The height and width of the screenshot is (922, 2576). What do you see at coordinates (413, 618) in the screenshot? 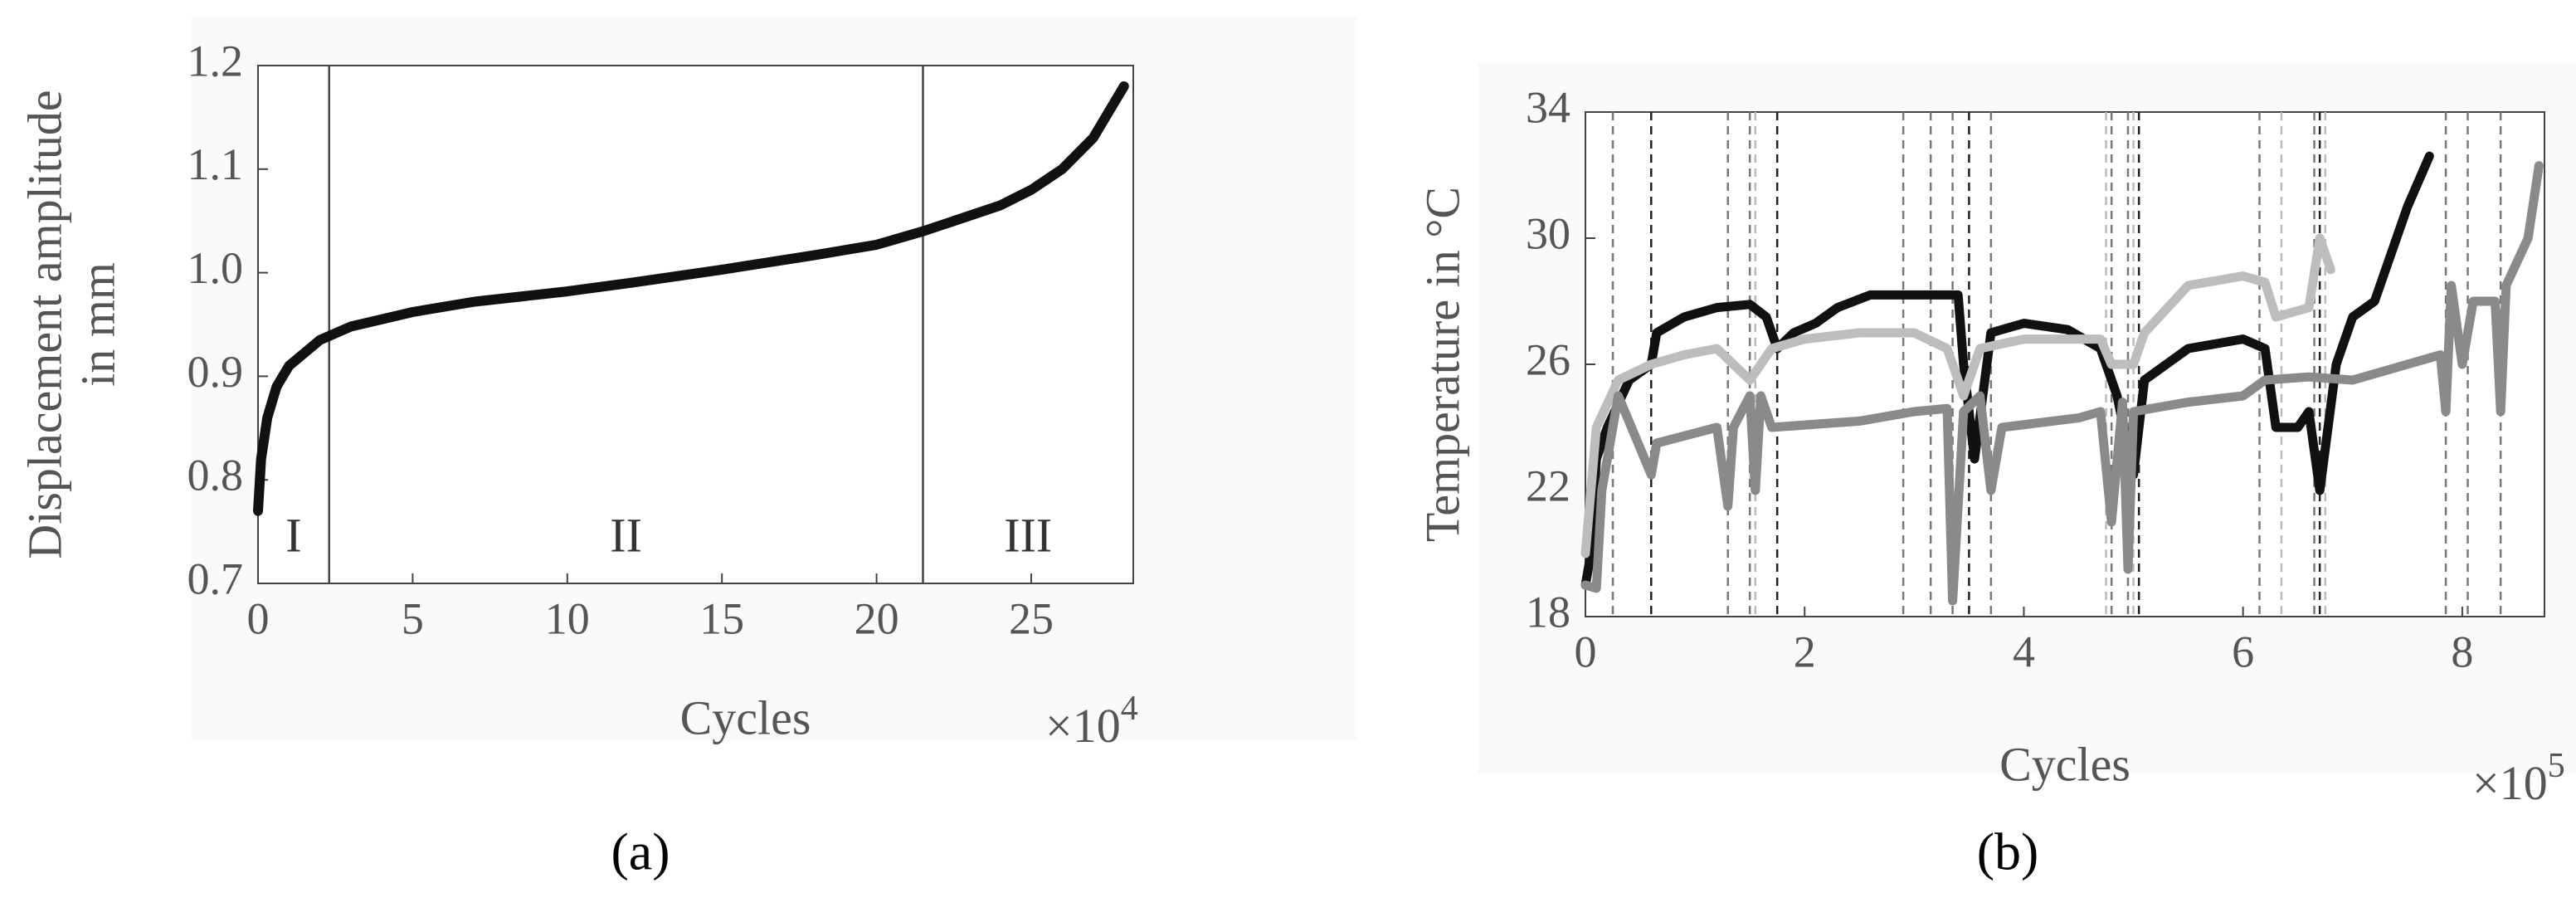
I see `x-tick-label: 5` at bounding box center [413, 618].